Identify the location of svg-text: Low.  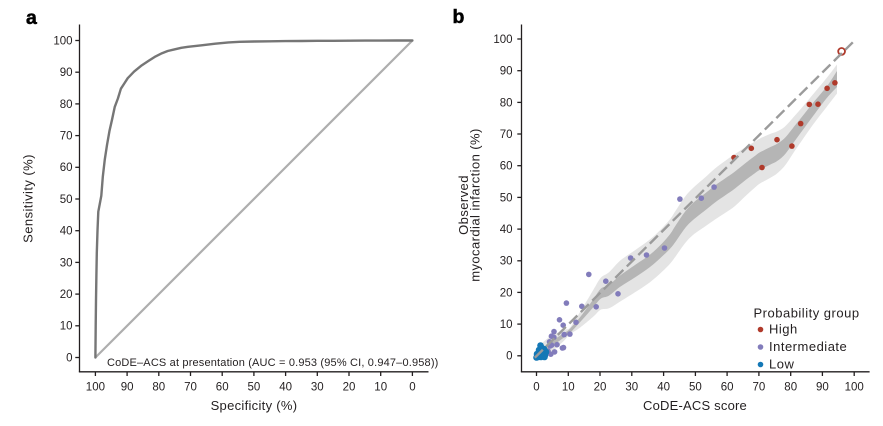
(781, 364).